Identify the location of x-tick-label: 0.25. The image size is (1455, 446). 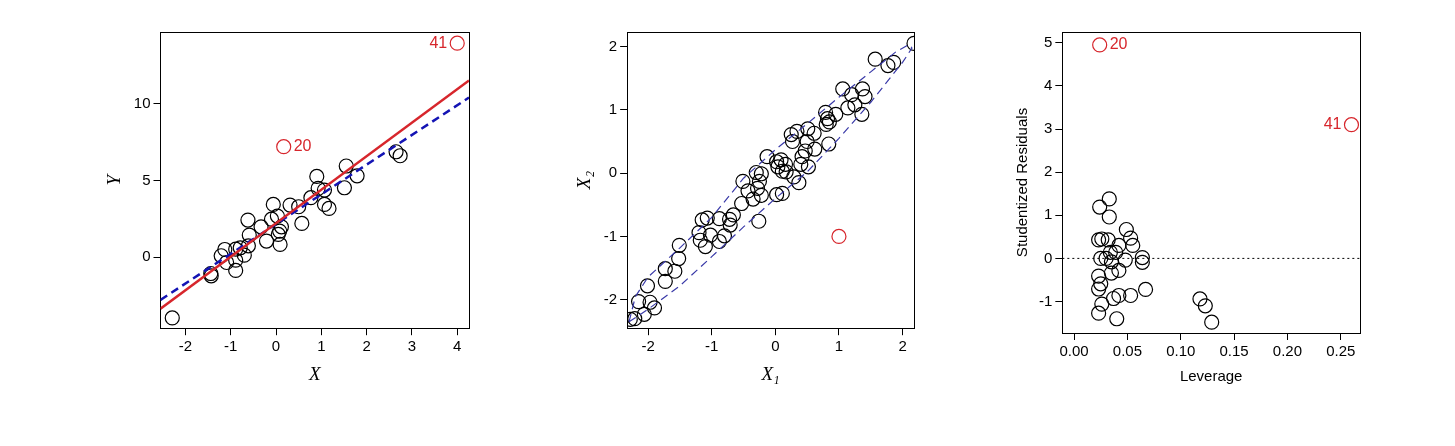
(1341, 351).